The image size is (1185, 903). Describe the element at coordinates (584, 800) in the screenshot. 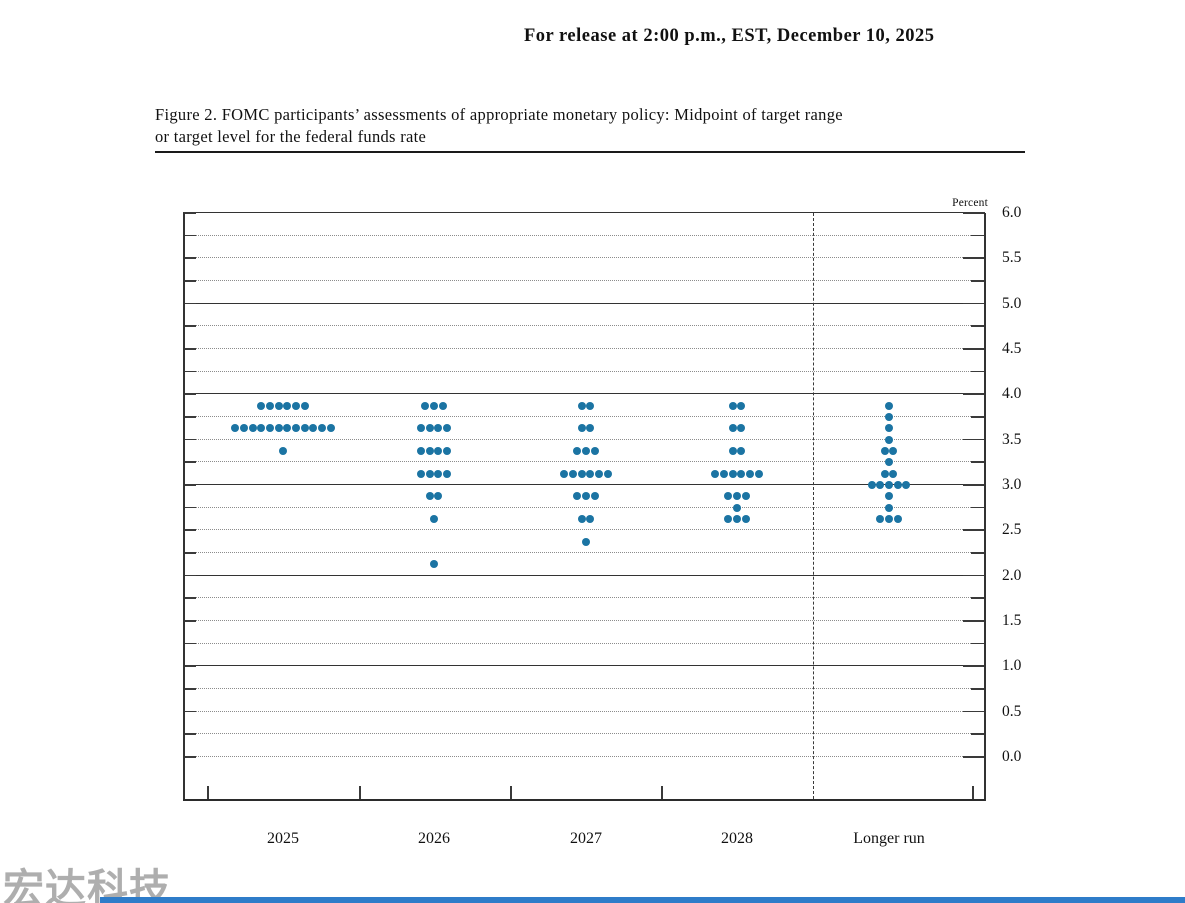

I see `x-axis-line` at that location.